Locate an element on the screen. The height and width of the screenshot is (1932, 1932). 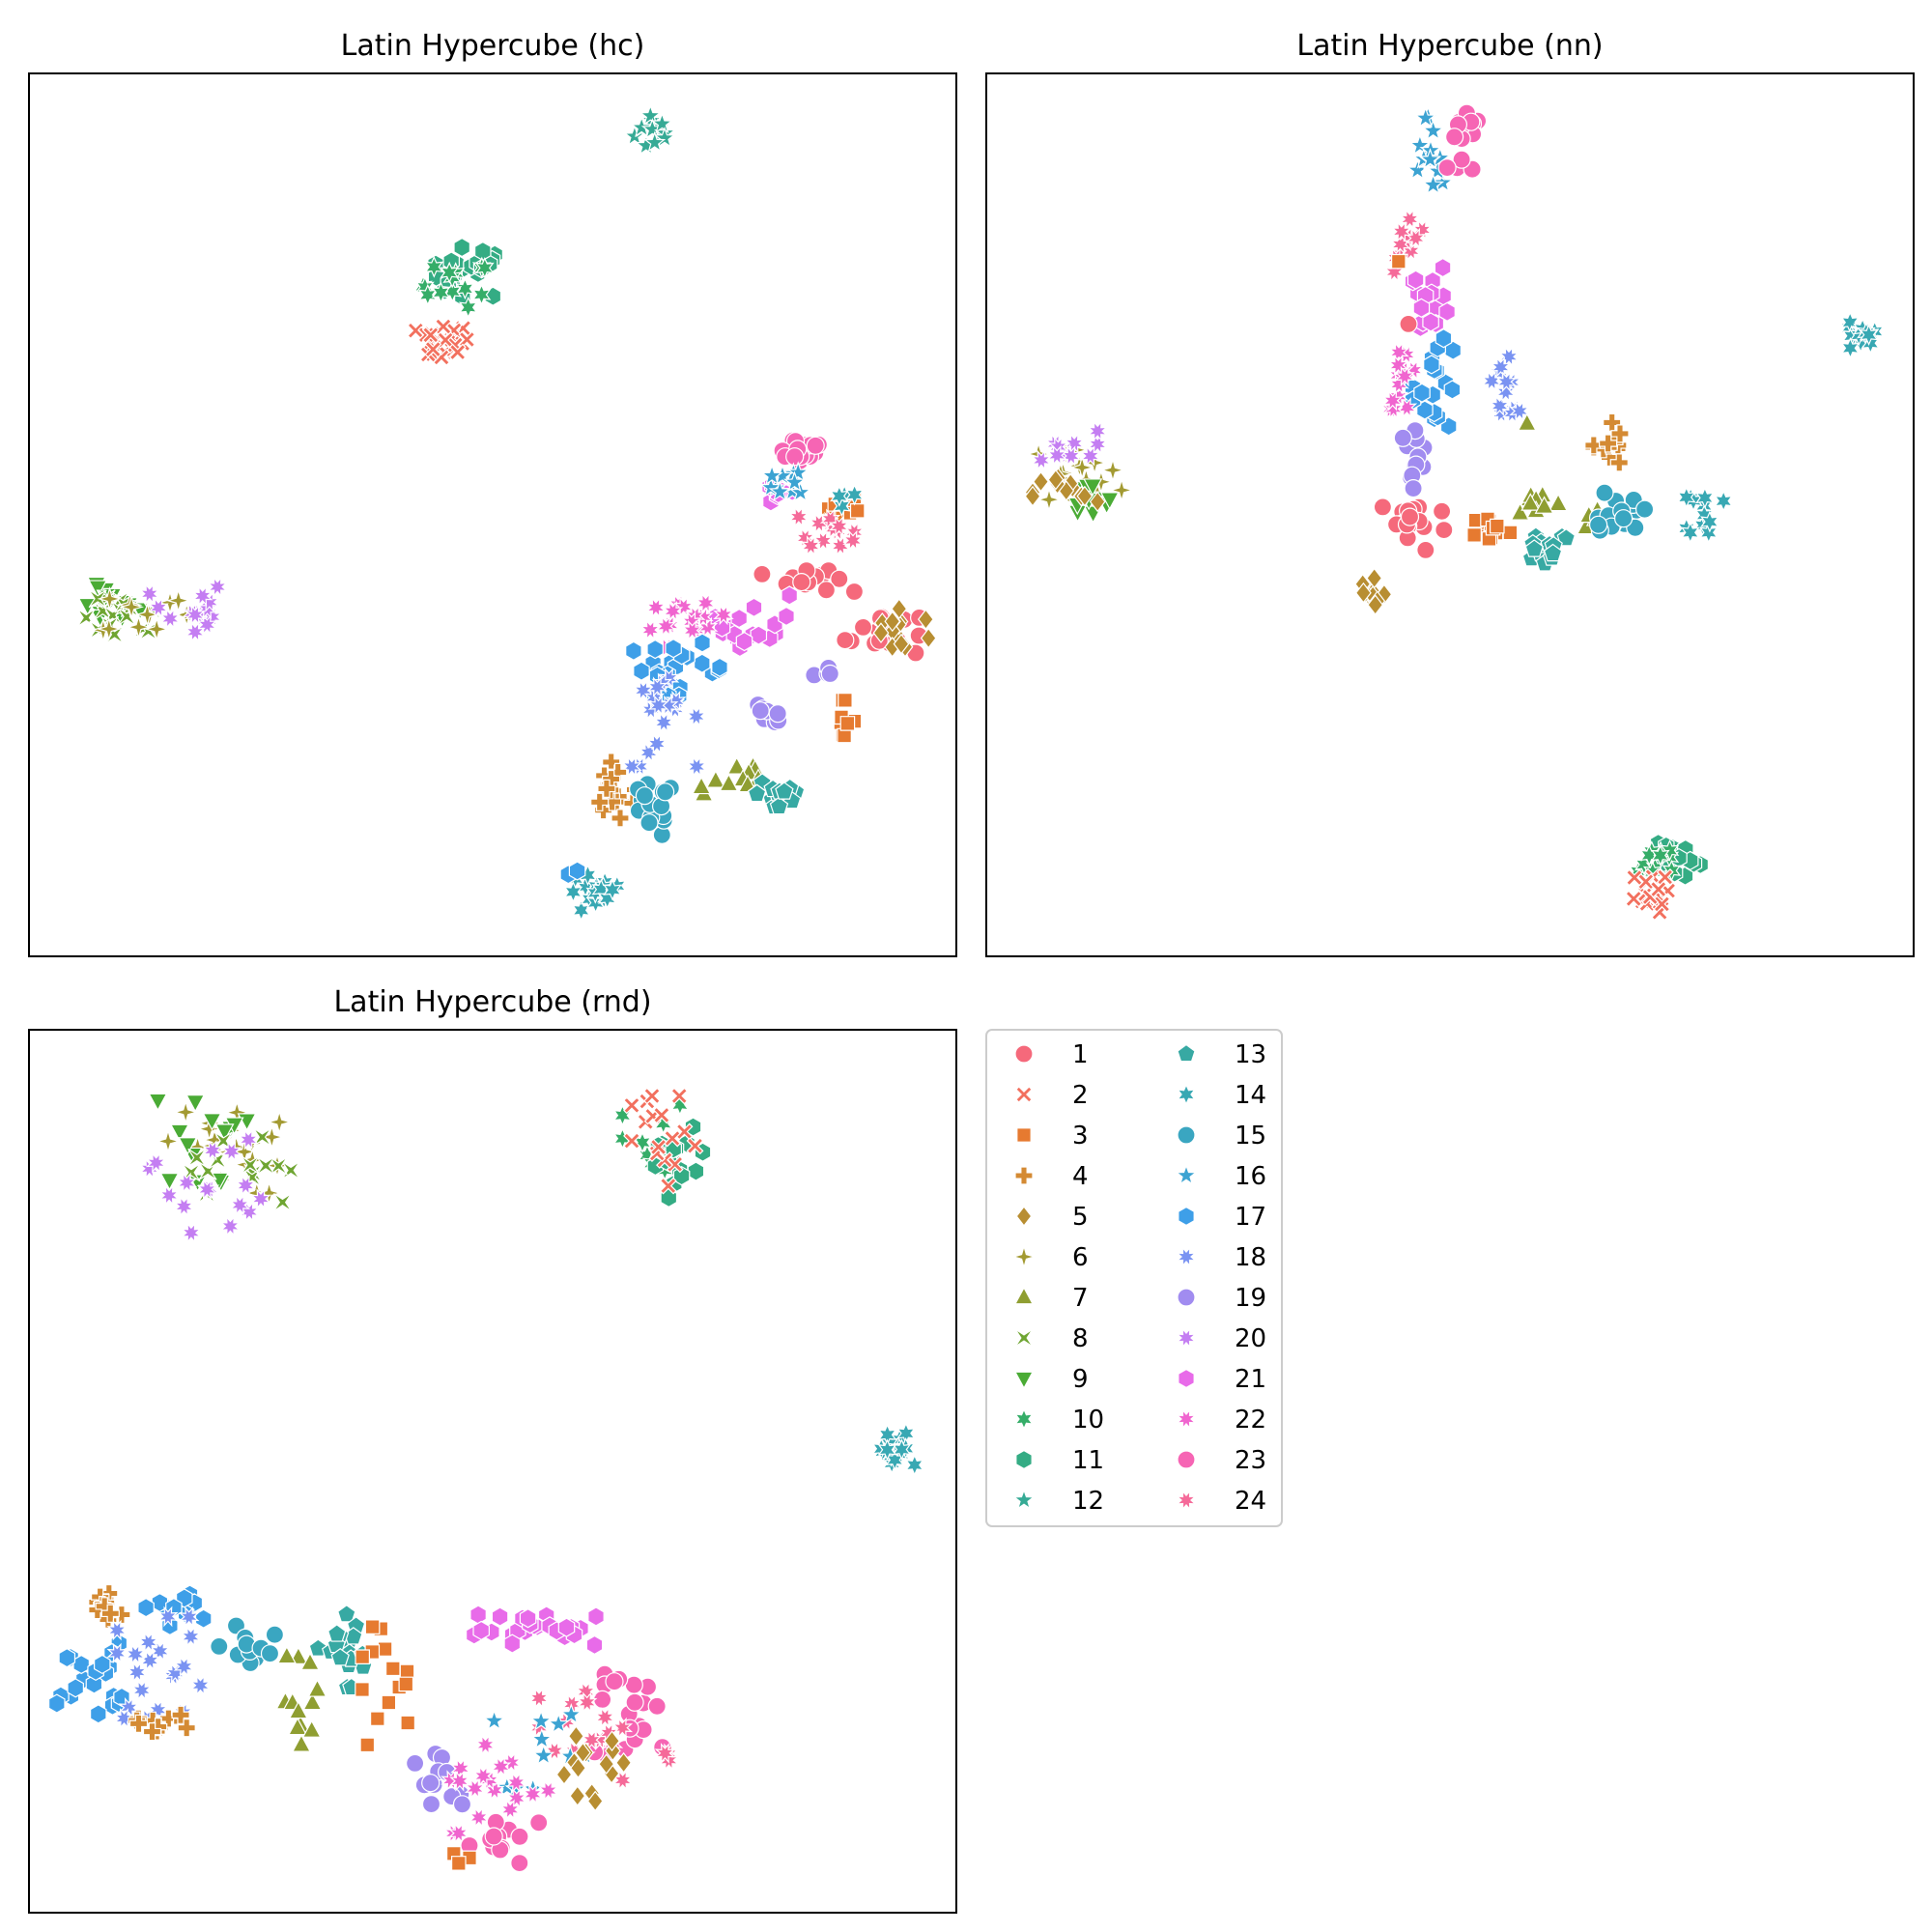
legend-label-14: 14 is located at coordinates (1250, 1095).